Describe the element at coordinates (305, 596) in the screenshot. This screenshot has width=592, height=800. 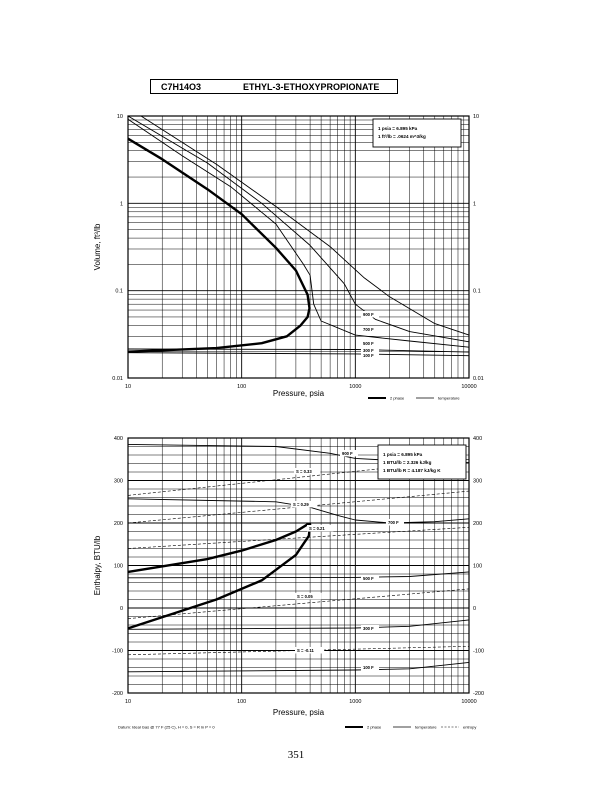
I see `curve-label: S = 0.05` at that location.